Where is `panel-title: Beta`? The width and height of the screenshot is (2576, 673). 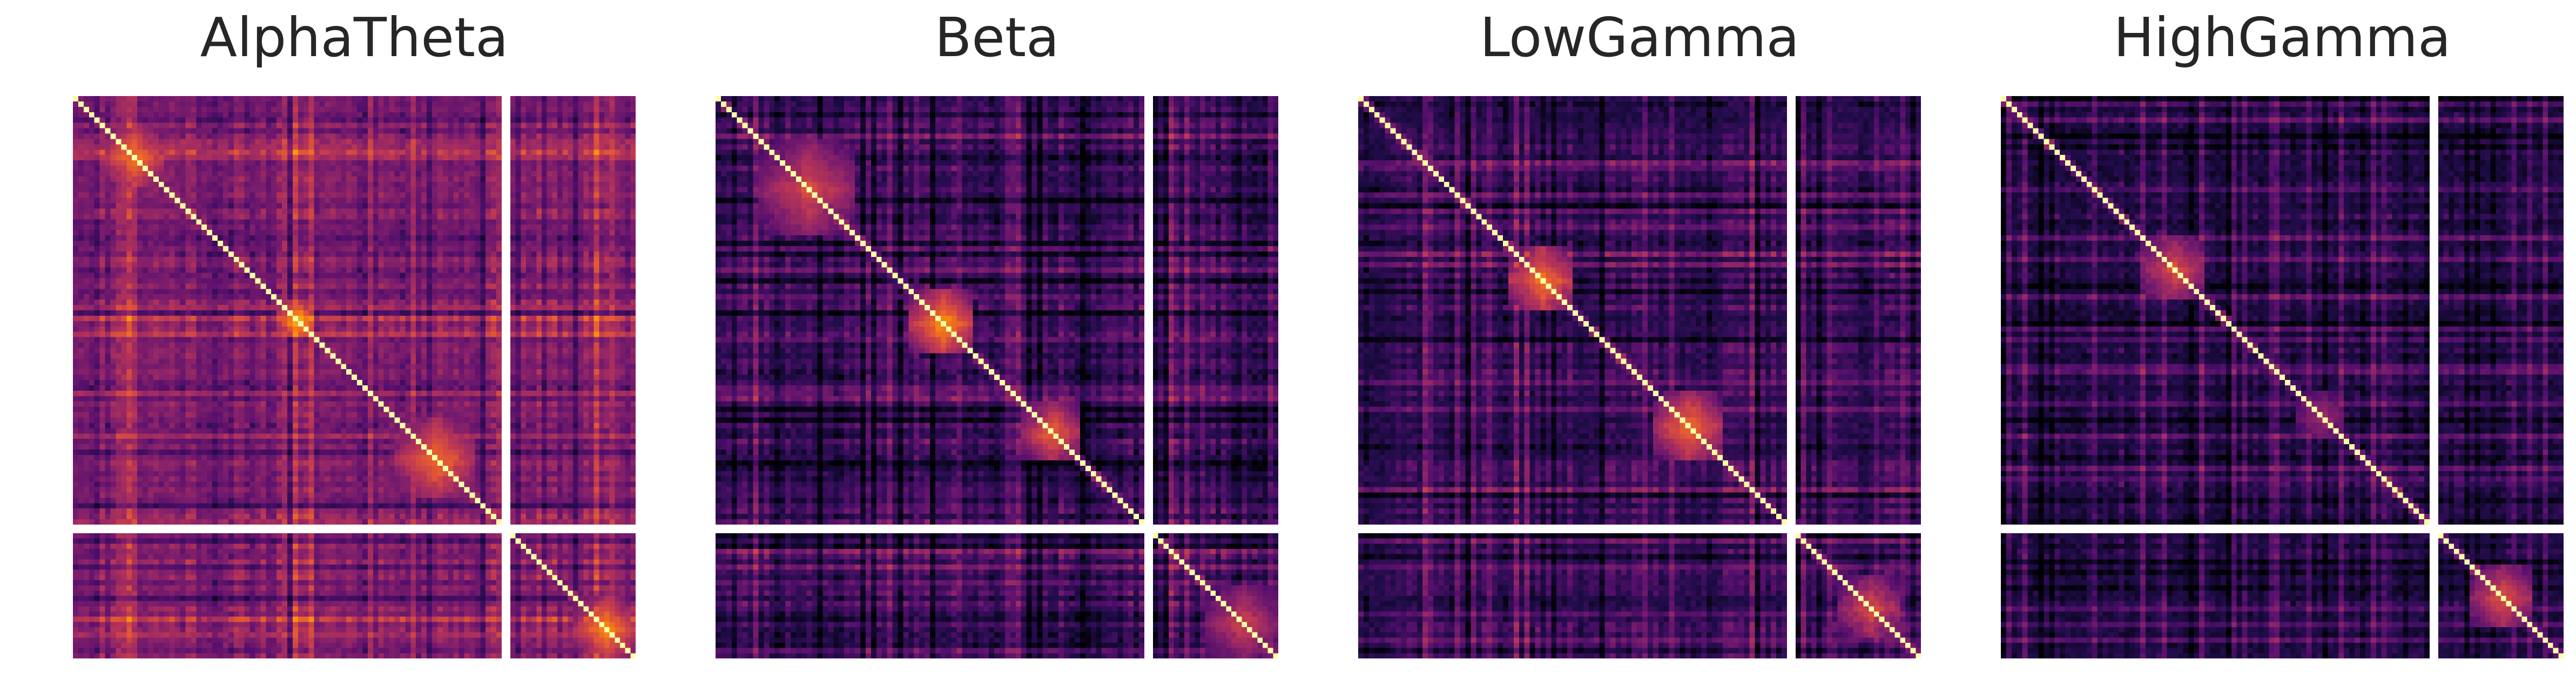
panel-title: Beta is located at coordinates (997, 37).